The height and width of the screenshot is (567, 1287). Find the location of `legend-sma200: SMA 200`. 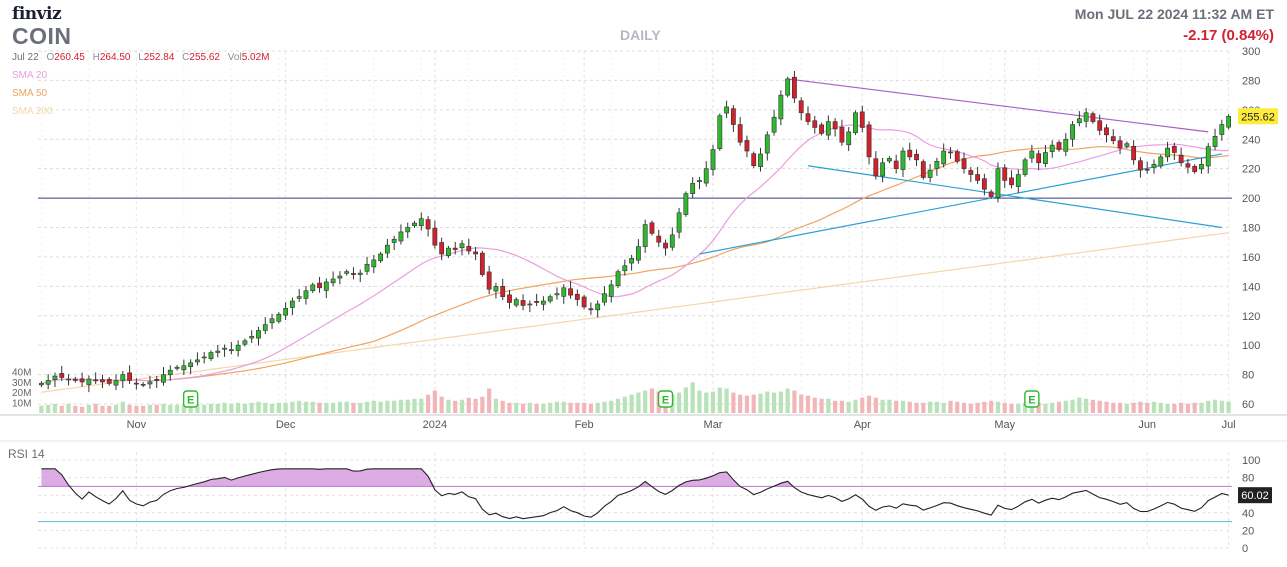

legend-sma200: SMA 200 is located at coordinates (32, 111).